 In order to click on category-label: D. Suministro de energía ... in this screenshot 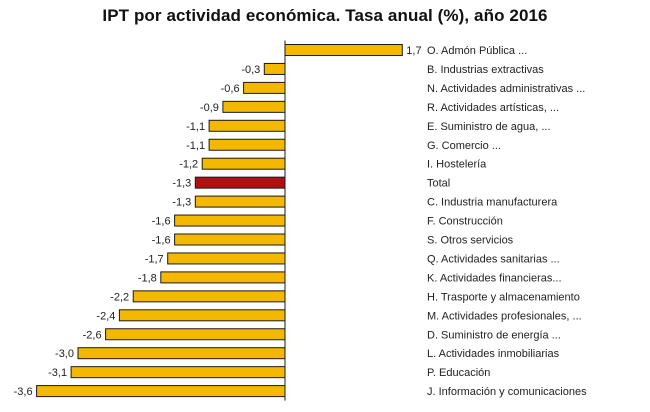, I will do `click(494, 335)`.